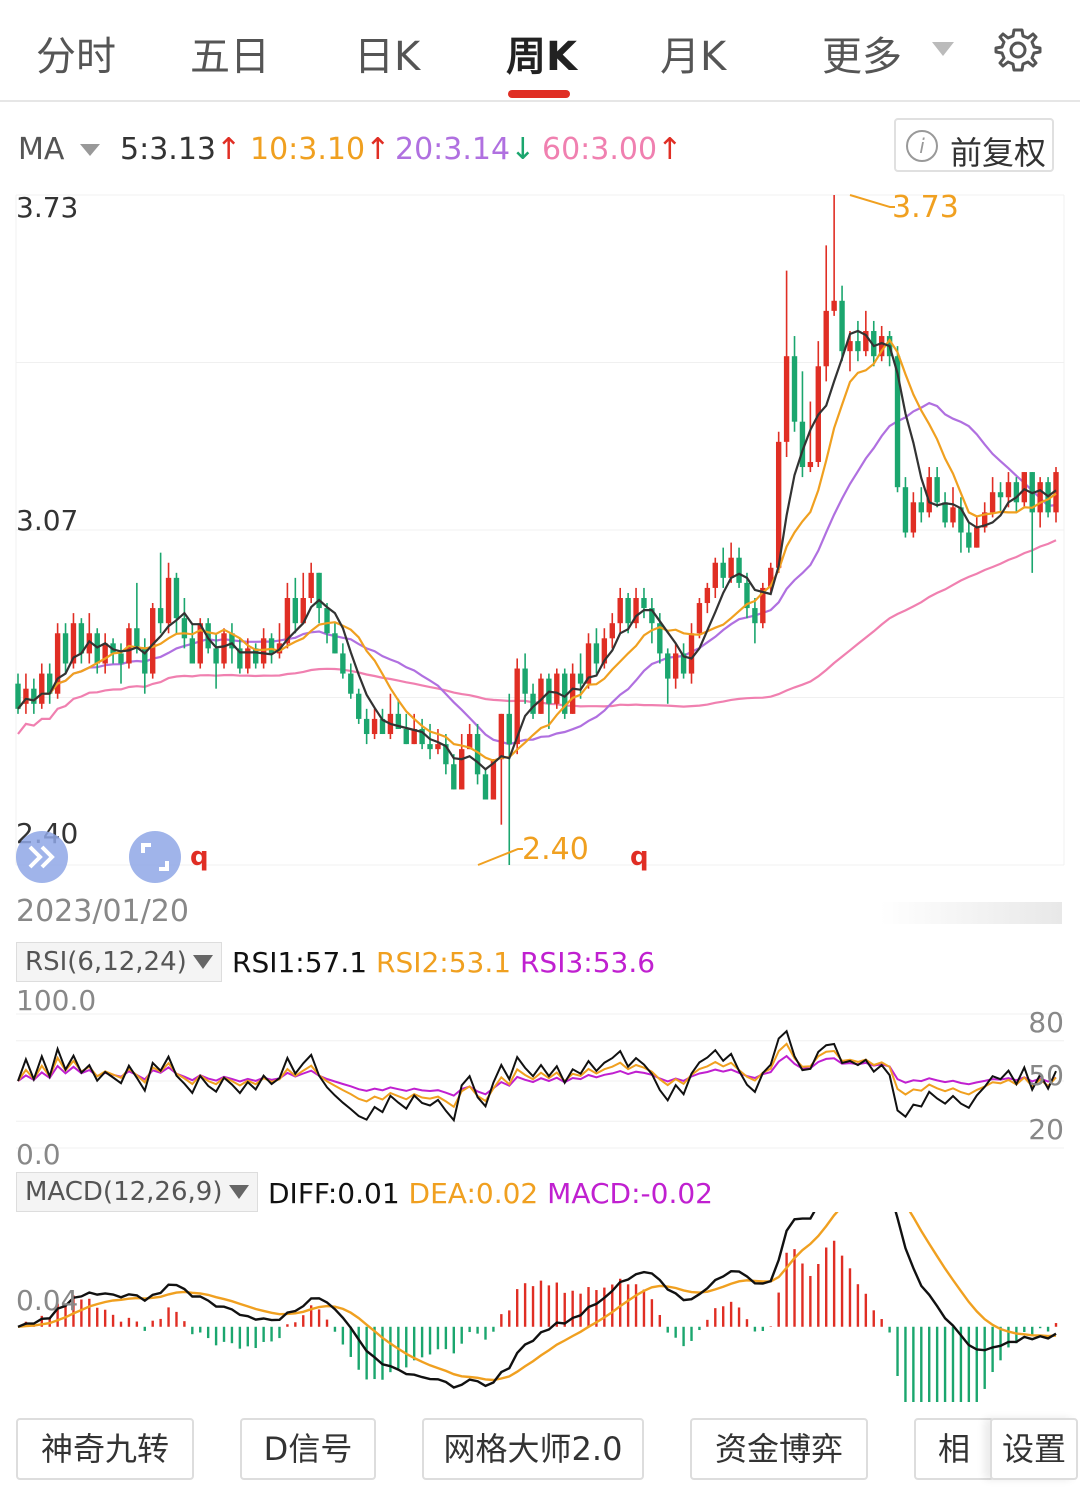 Image resolution: width=1080 pixels, height=1488 pixels. I want to click on settings-button: 设置, so click(1034, 1449).